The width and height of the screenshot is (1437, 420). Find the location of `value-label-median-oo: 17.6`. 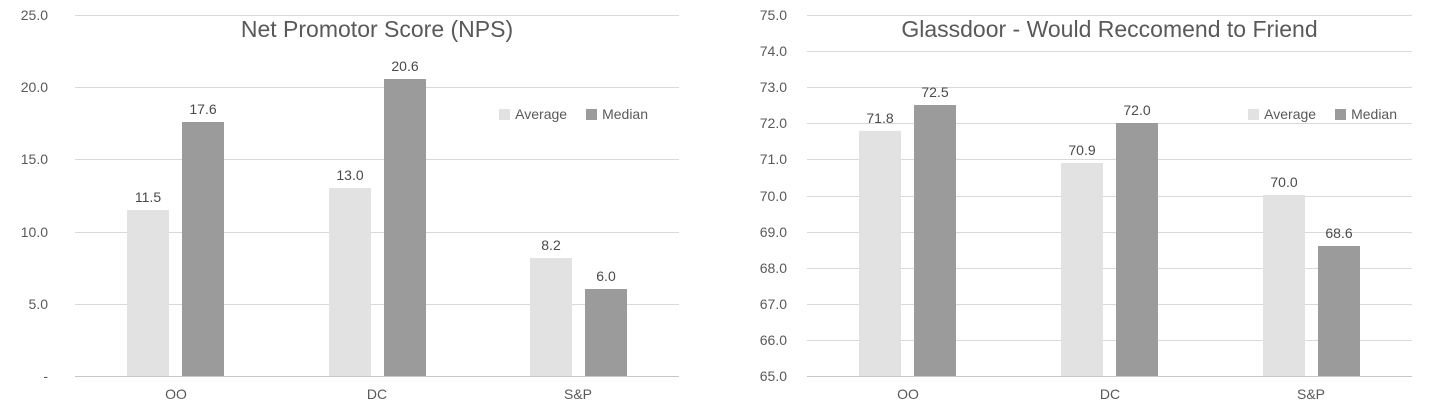

value-label-median-oo: 17.6 is located at coordinates (203, 109).